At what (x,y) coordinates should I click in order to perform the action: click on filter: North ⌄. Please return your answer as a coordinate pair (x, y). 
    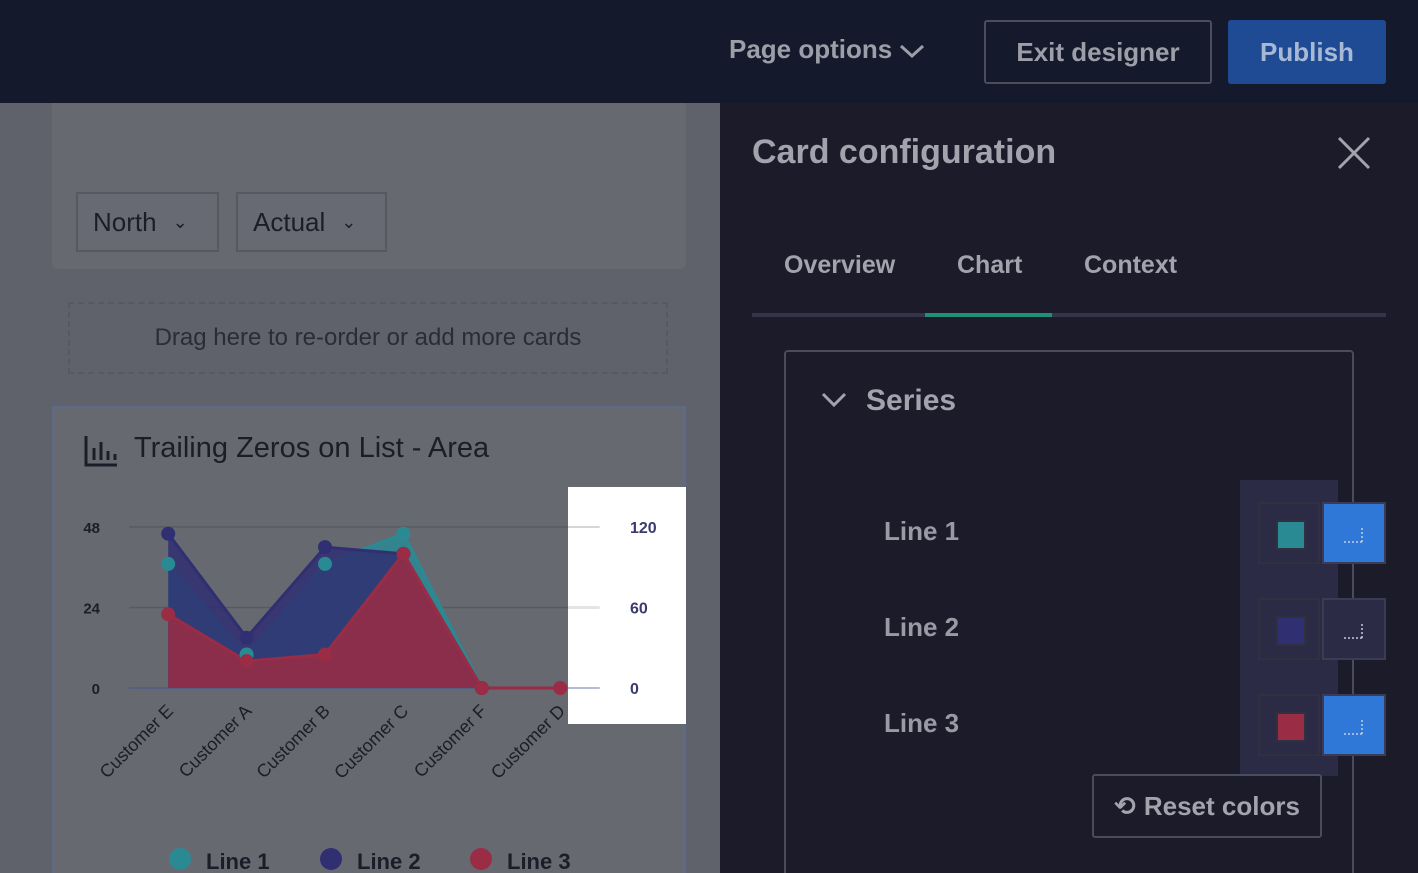
    Looking at the image, I should click on (147, 222).